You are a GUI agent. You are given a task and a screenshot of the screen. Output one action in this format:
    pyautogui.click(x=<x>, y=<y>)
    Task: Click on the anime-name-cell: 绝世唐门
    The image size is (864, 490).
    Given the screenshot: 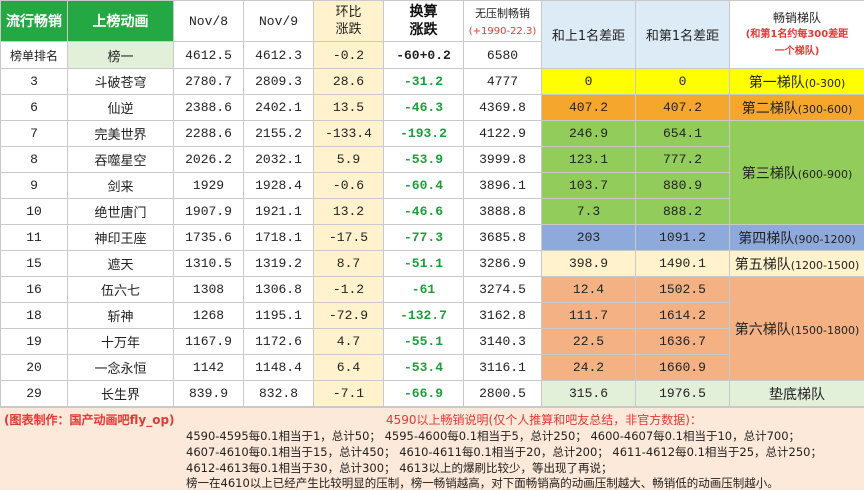 What is the action you would take?
    pyautogui.click(x=121, y=212)
    